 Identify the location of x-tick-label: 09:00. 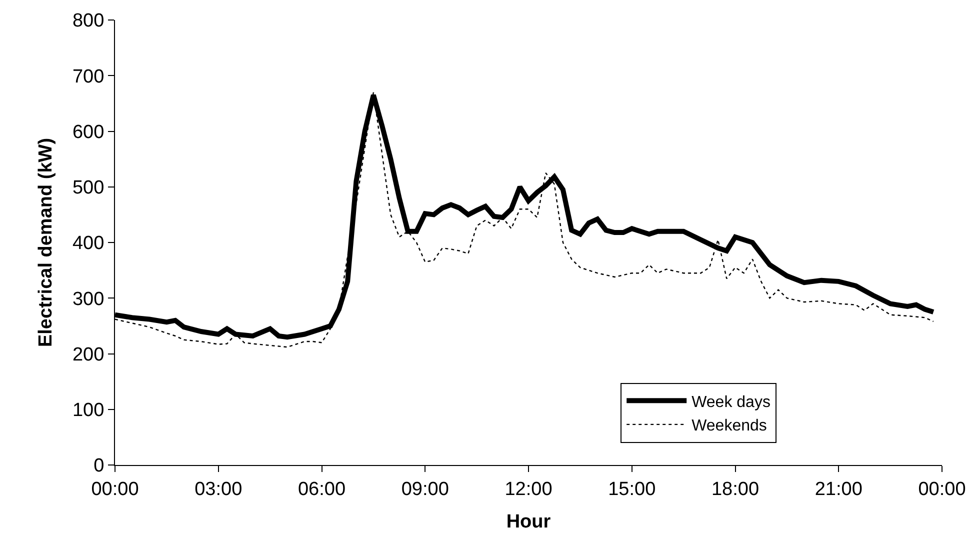
(425, 489).